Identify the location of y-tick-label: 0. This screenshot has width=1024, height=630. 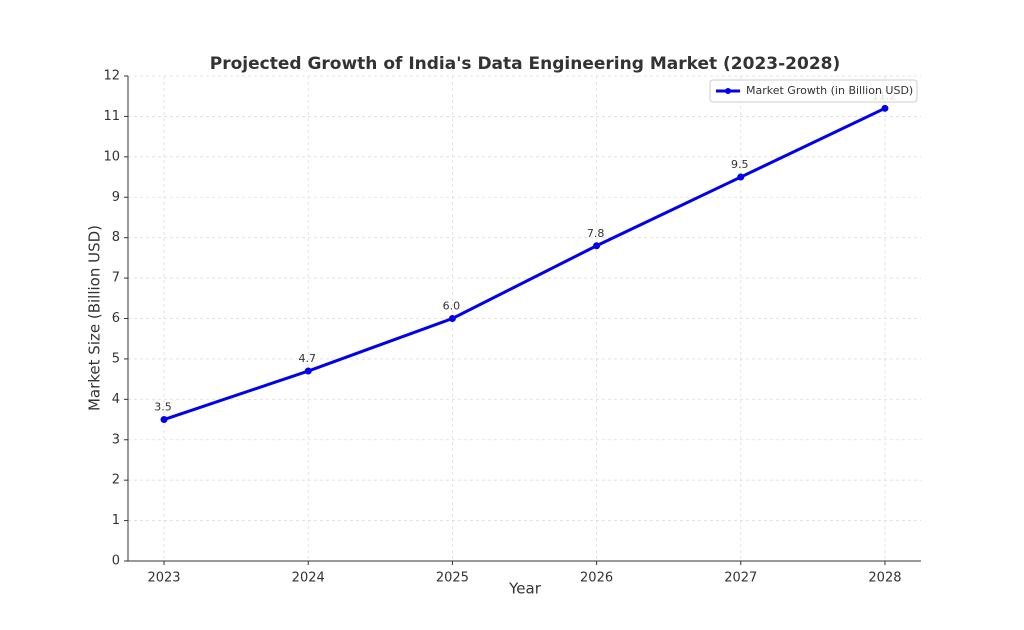
(116, 561).